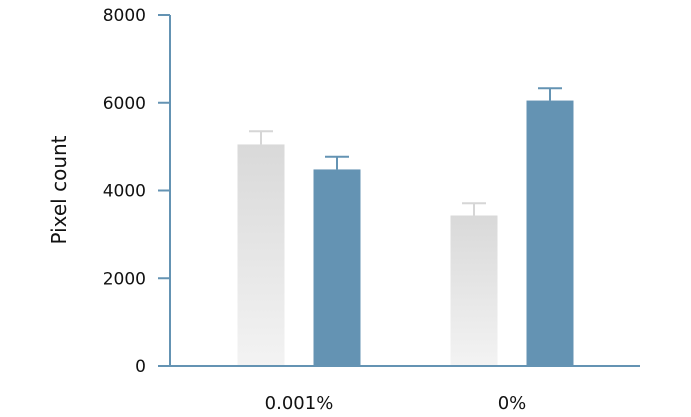 Image resolution: width=691 pixels, height=417 pixels. Describe the element at coordinates (474, 209) in the screenshot. I see `error-bar-1-0%` at that location.